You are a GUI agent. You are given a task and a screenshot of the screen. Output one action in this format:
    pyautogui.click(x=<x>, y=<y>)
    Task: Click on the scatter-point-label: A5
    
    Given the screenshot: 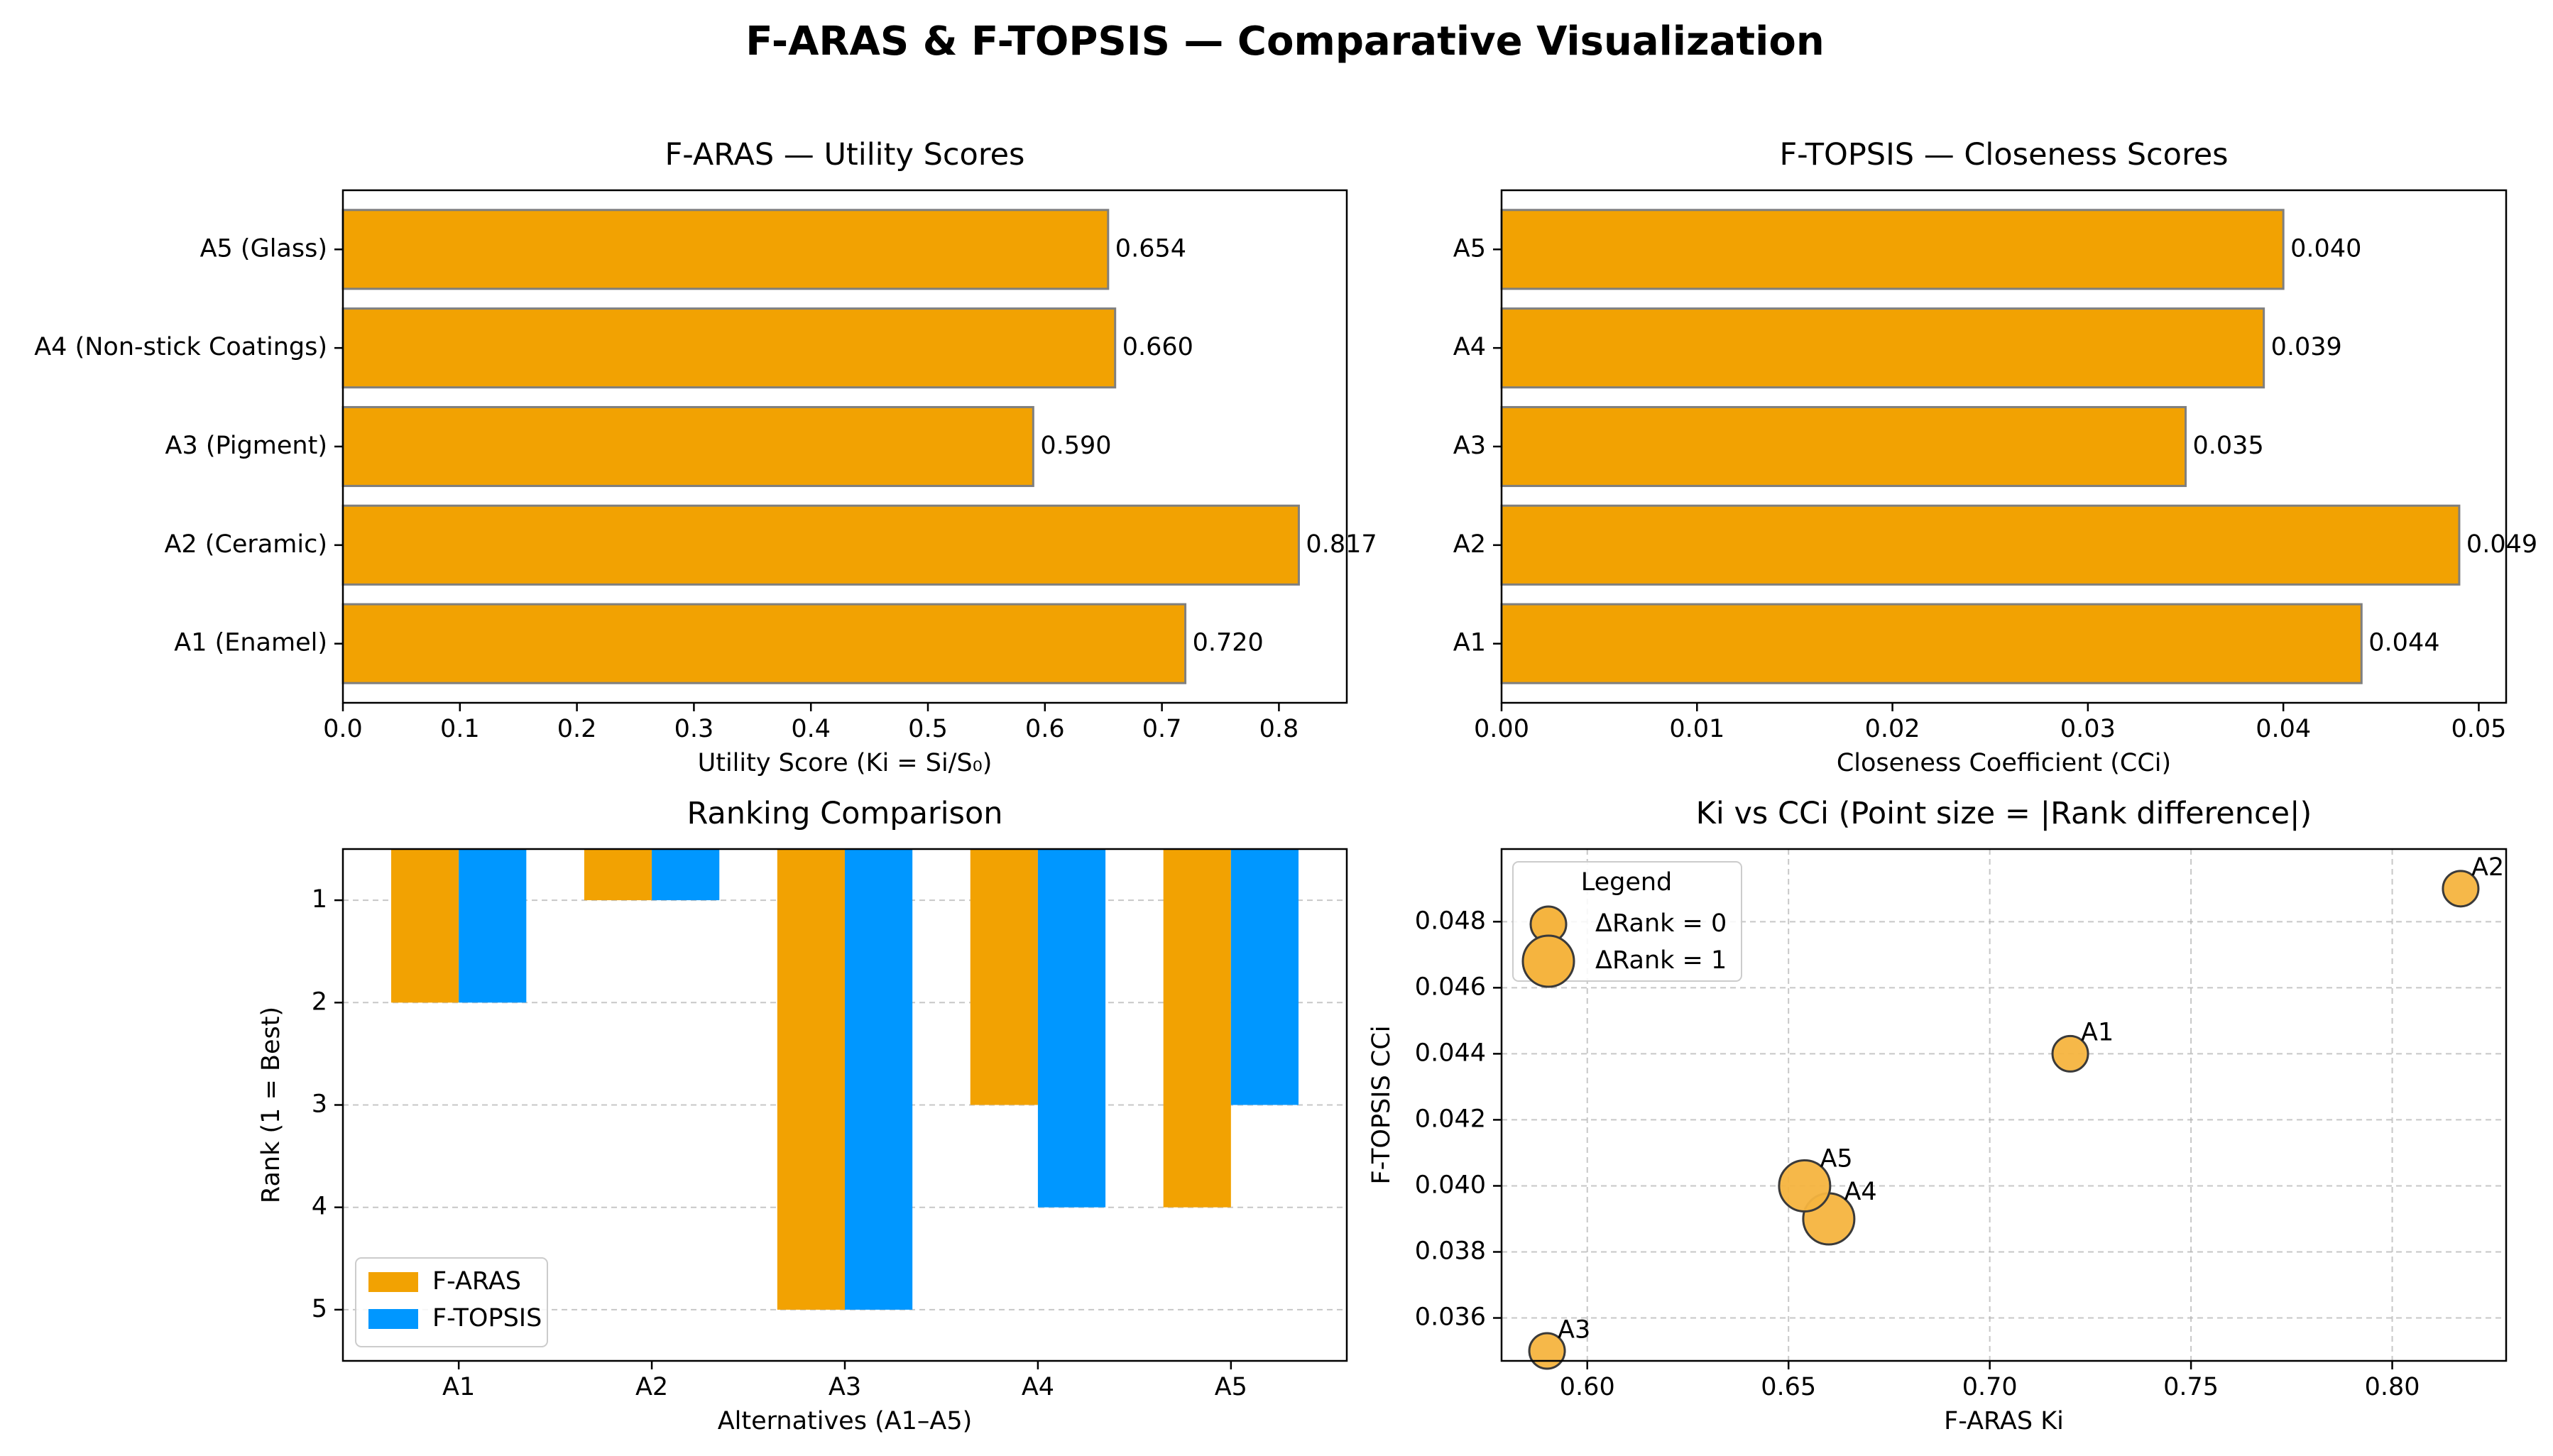 What is the action you would take?
    pyautogui.click(x=1836, y=1159)
    